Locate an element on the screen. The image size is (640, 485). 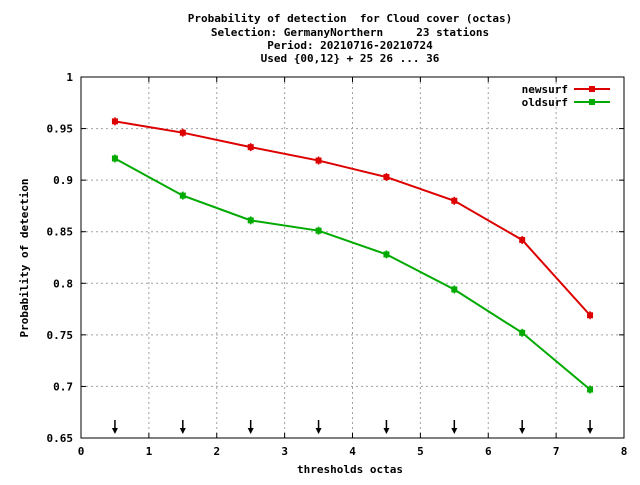
x-tick-label: 7 is located at coordinates (556, 451).